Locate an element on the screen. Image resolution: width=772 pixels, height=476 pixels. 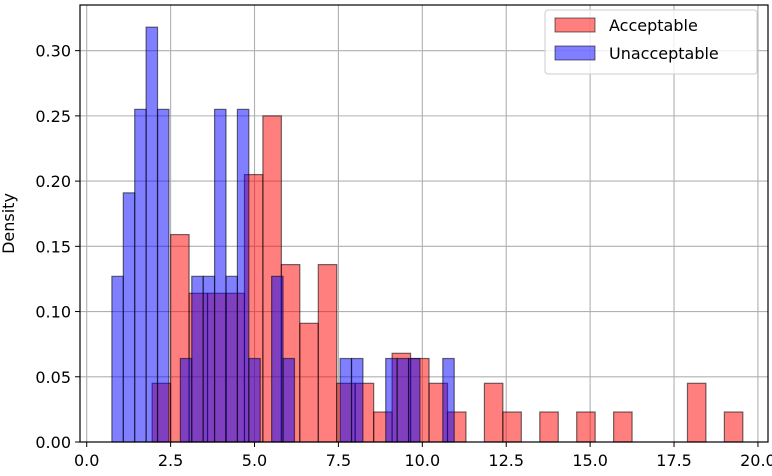
x-tick-label: 15.0 is located at coordinates (590, 460).